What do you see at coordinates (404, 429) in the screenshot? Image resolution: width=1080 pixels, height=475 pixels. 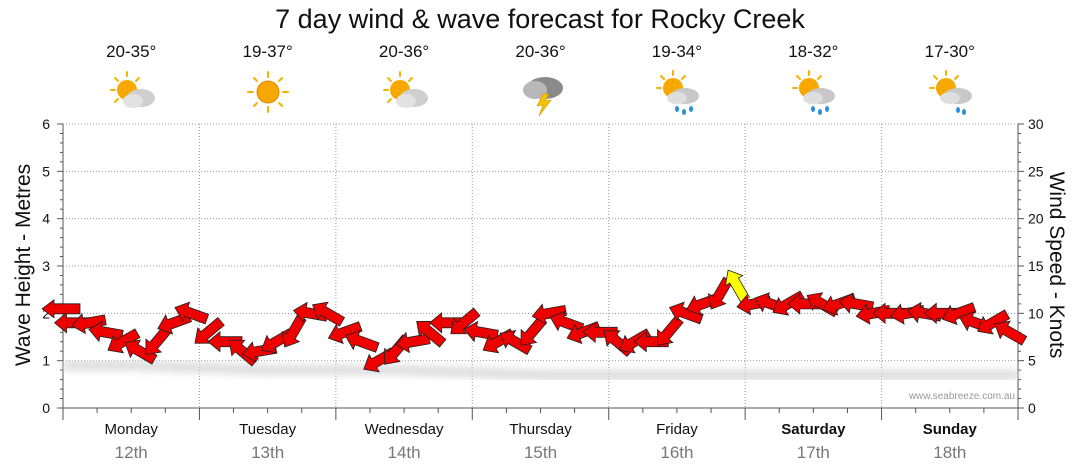 I see `day-name-label: Wednesday` at bounding box center [404, 429].